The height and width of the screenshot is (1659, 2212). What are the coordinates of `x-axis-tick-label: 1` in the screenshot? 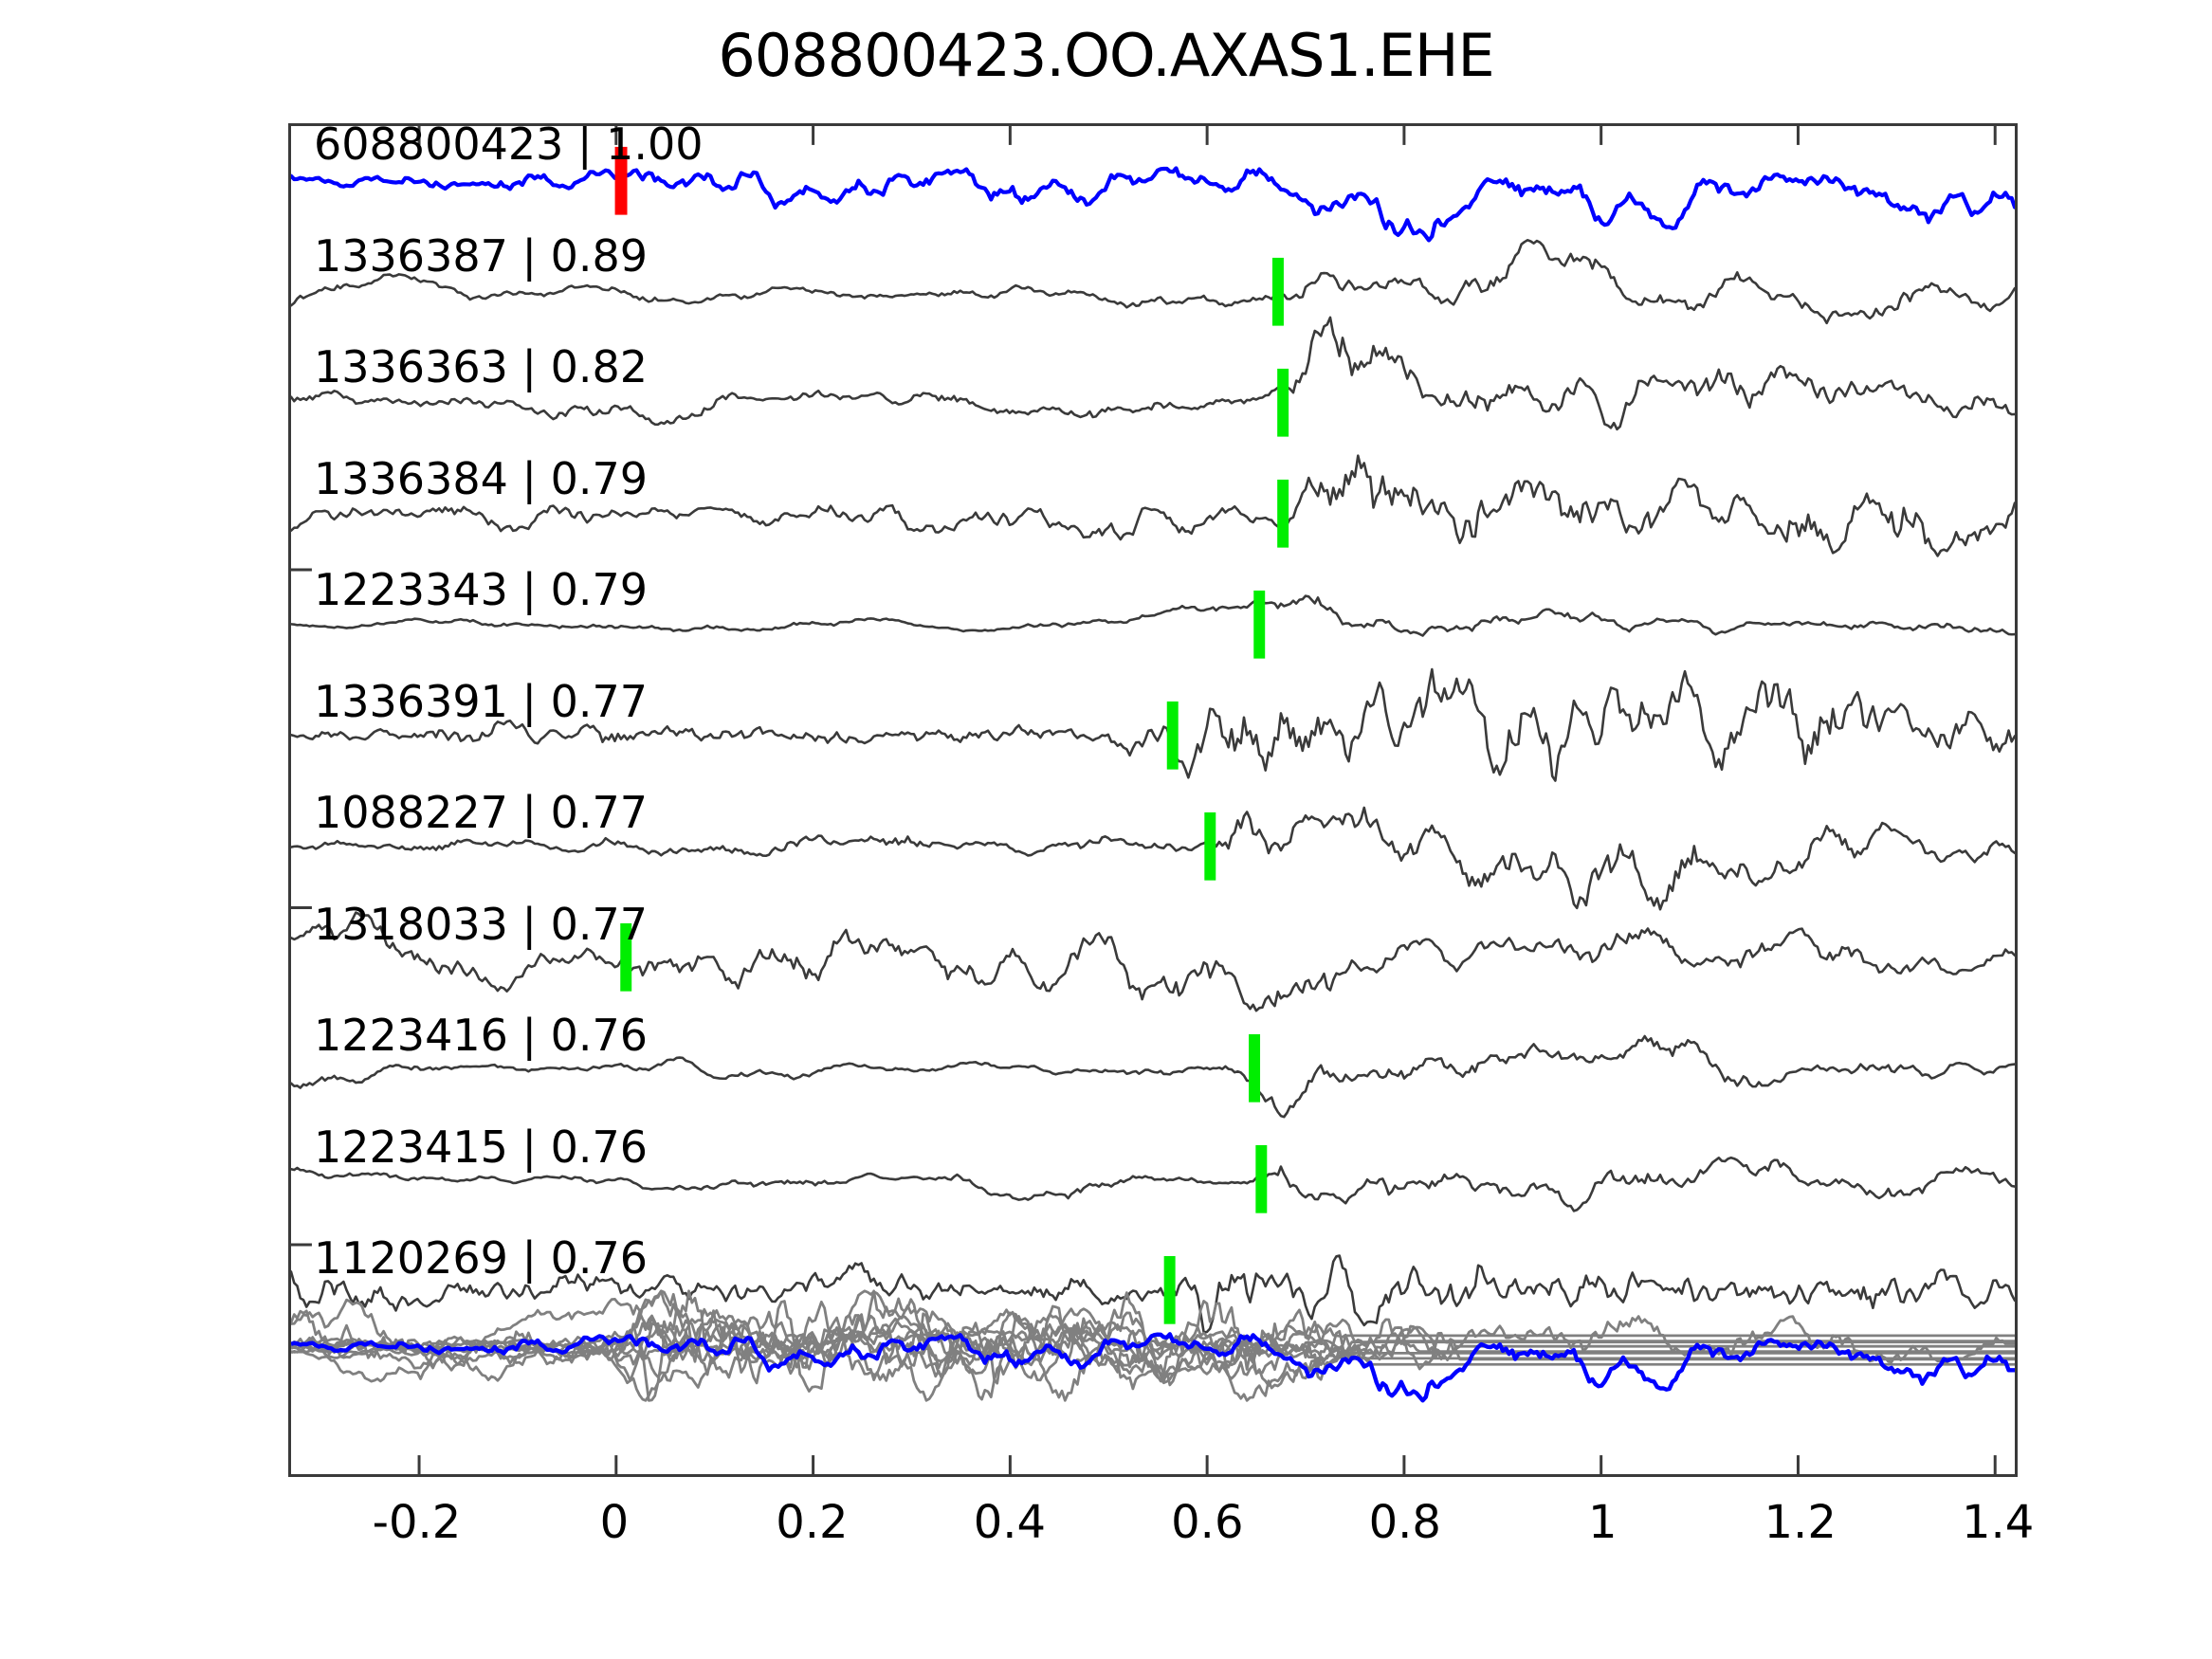 It's located at (1602, 1522).